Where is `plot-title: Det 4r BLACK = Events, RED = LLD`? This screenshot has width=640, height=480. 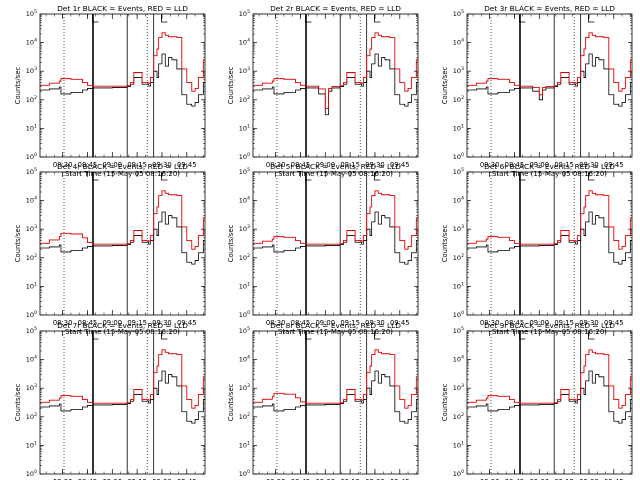 plot-title: Det 4r BLACK = Events, RED = LLD is located at coordinates (122, 166).